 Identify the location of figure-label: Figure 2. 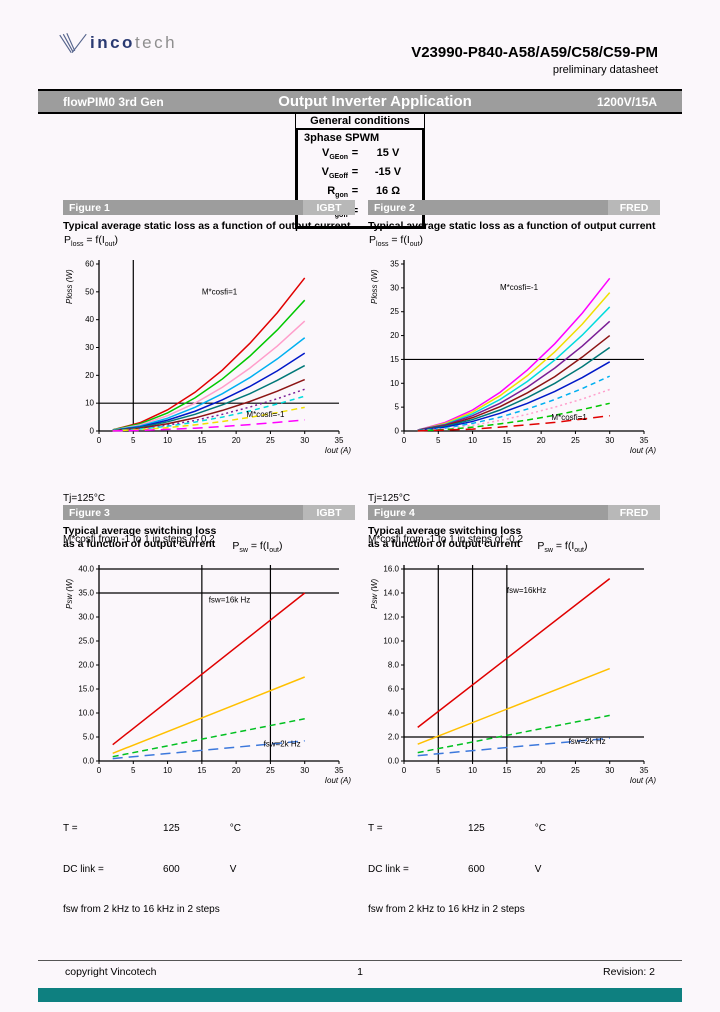
(394, 207).